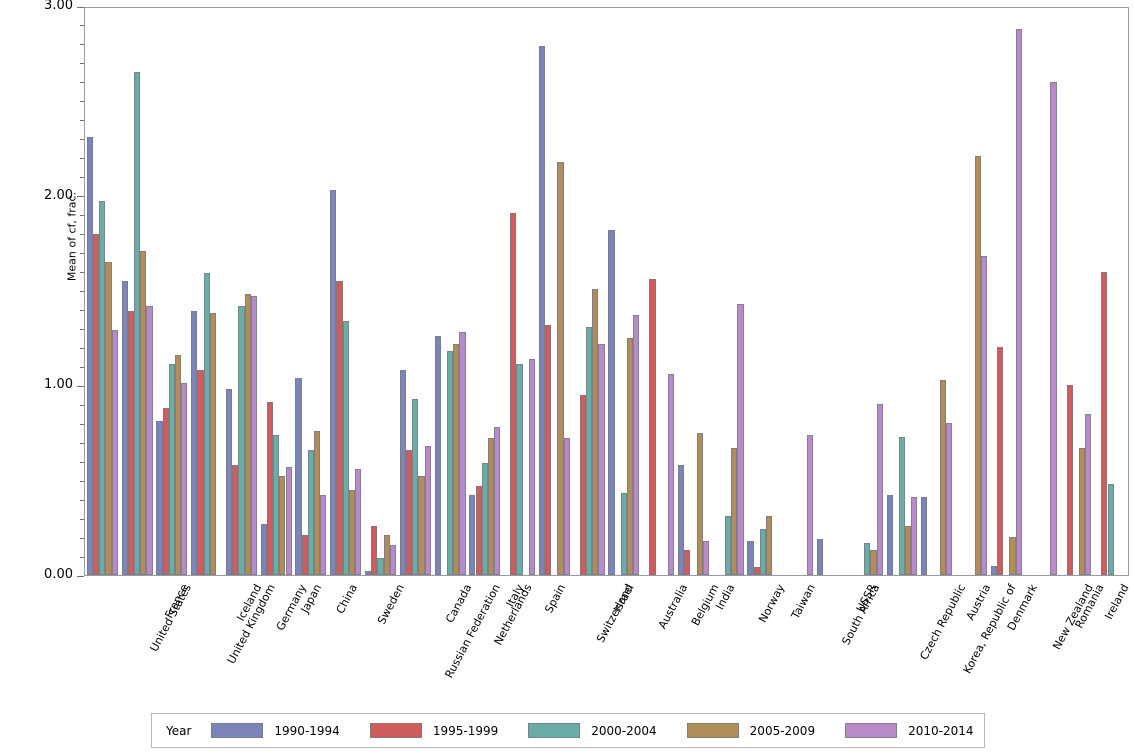 The width and height of the screenshot is (1134, 756). Describe the element at coordinates (750, 730) in the screenshot. I see `legend-item: 2005-2009` at that location.